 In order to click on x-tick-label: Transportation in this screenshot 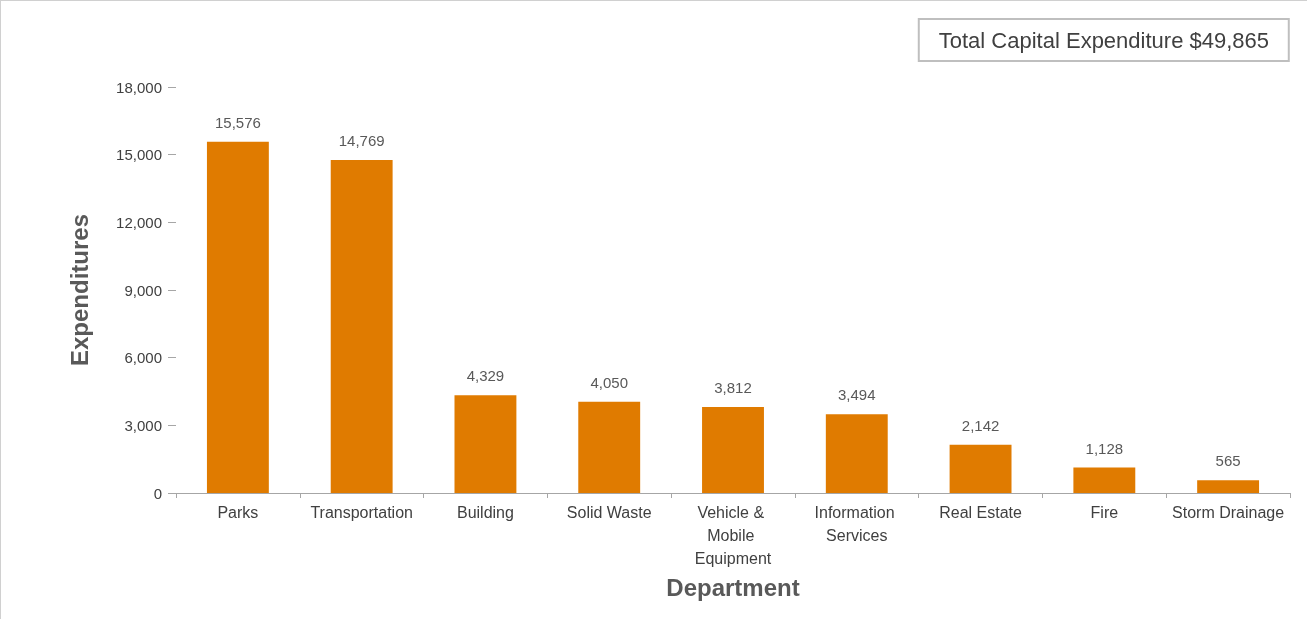, I will do `click(361, 512)`.